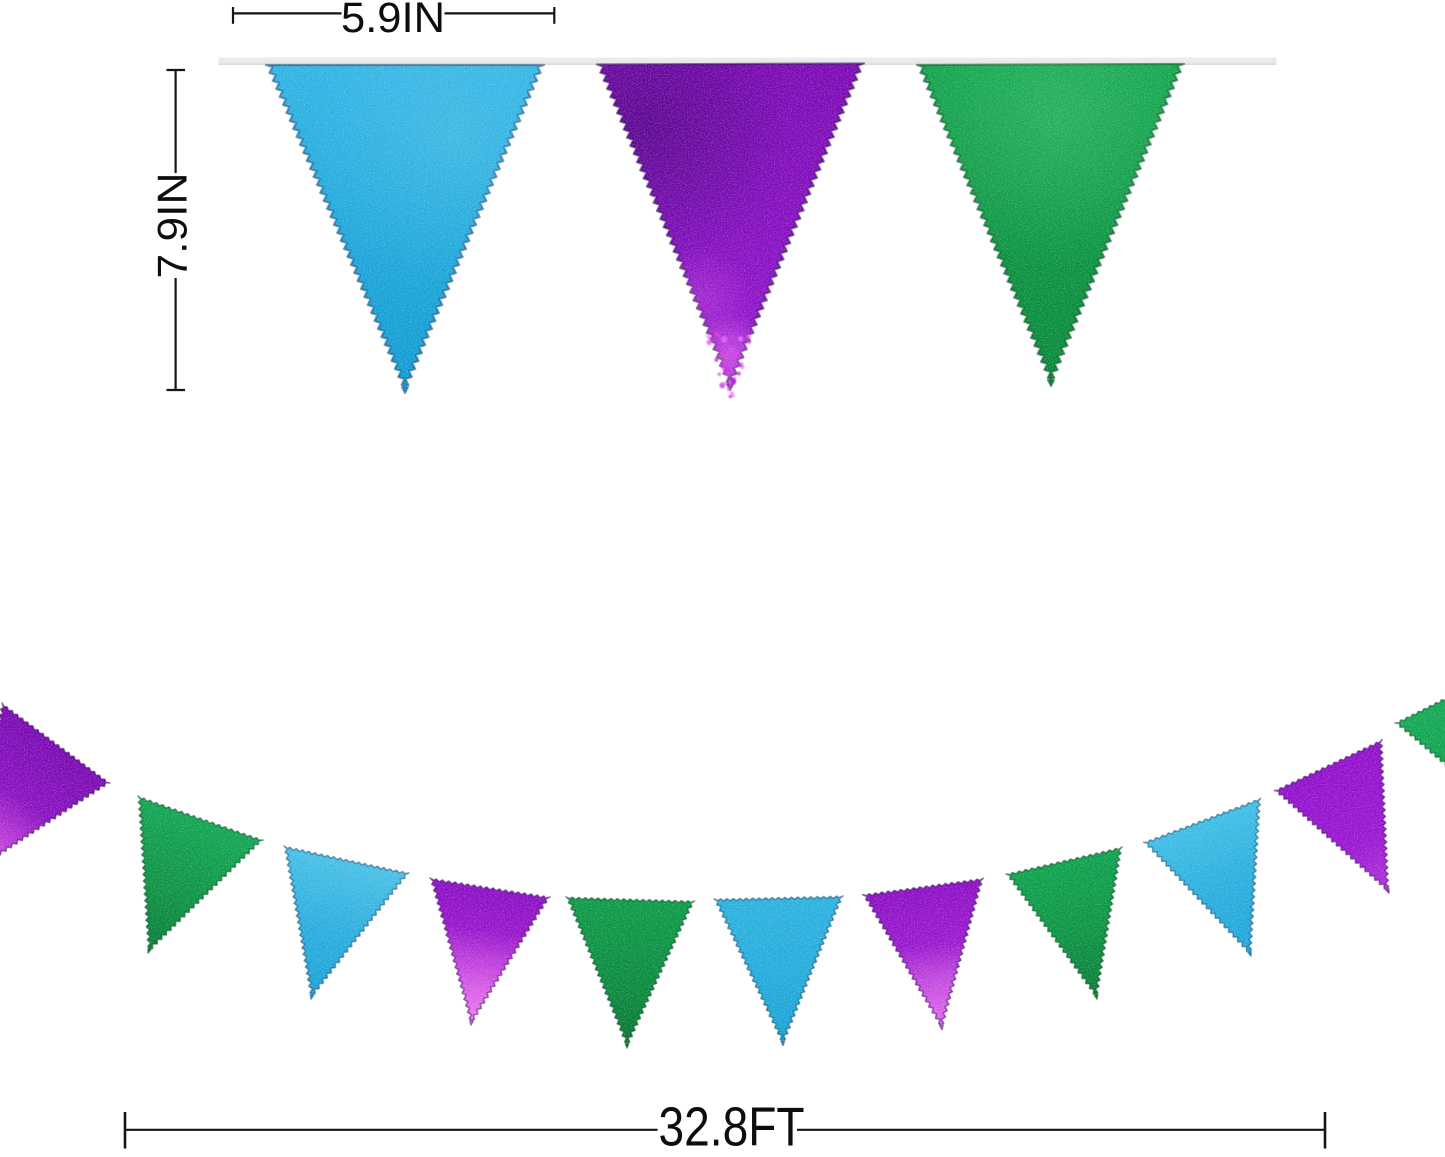 This screenshot has height=1157, width=1445. I want to click on svg-text: 32.8FT, so click(732, 1124).